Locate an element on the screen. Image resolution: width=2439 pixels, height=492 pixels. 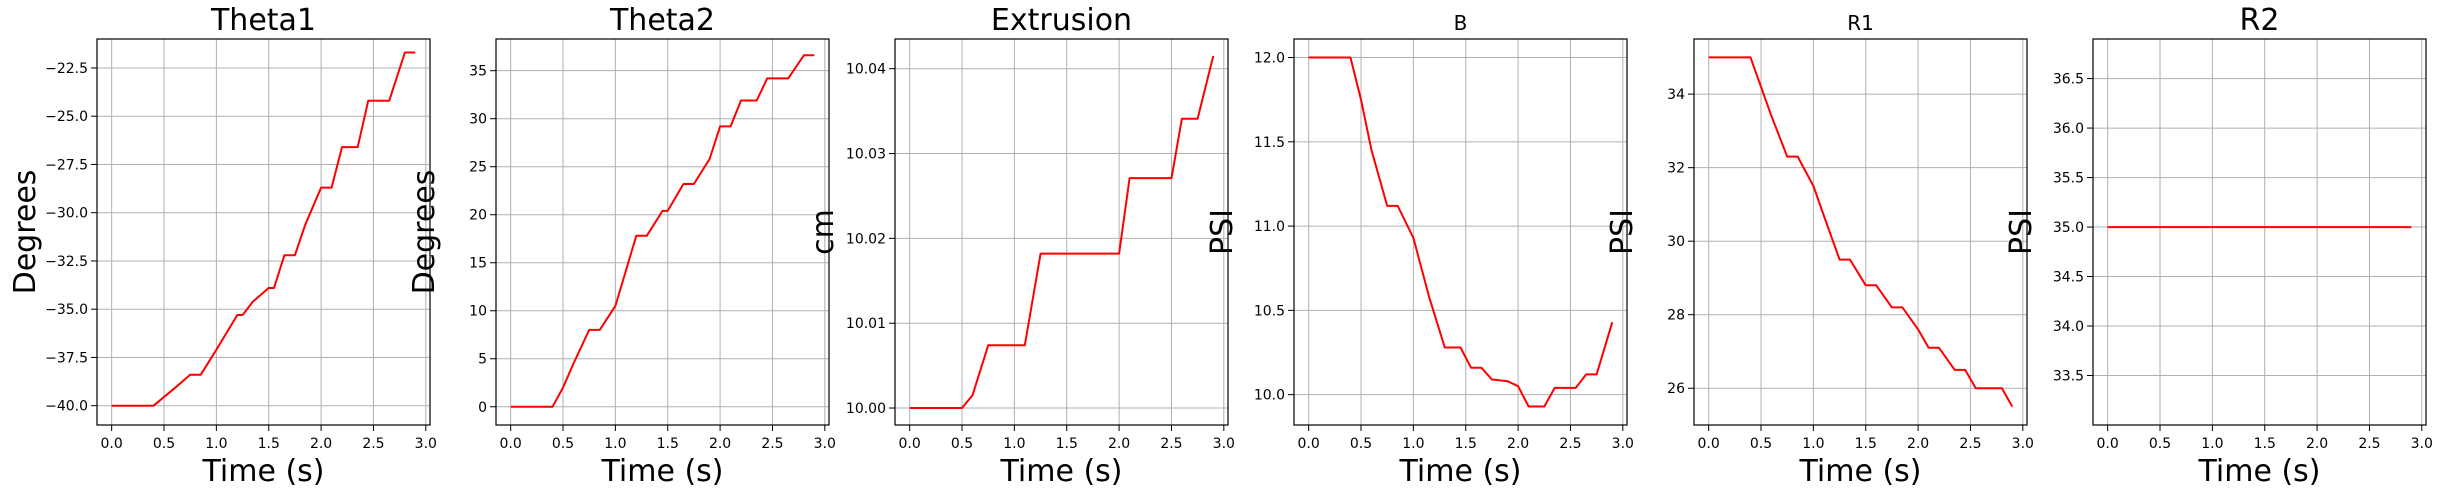
y-tick-label: 26 is located at coordinates (1676, 389).